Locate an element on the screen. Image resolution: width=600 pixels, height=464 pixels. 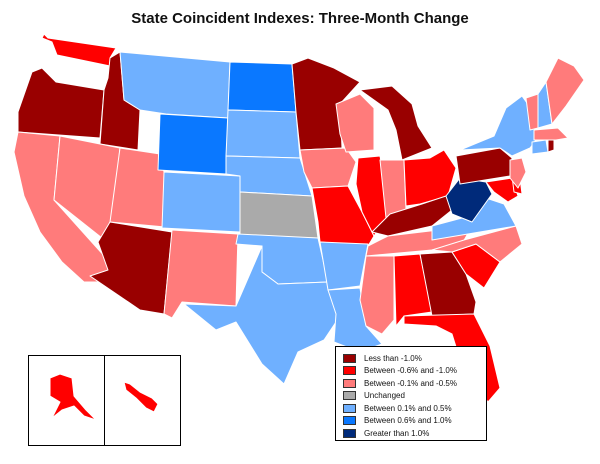
state-TX is located at coordinates (262, 315).